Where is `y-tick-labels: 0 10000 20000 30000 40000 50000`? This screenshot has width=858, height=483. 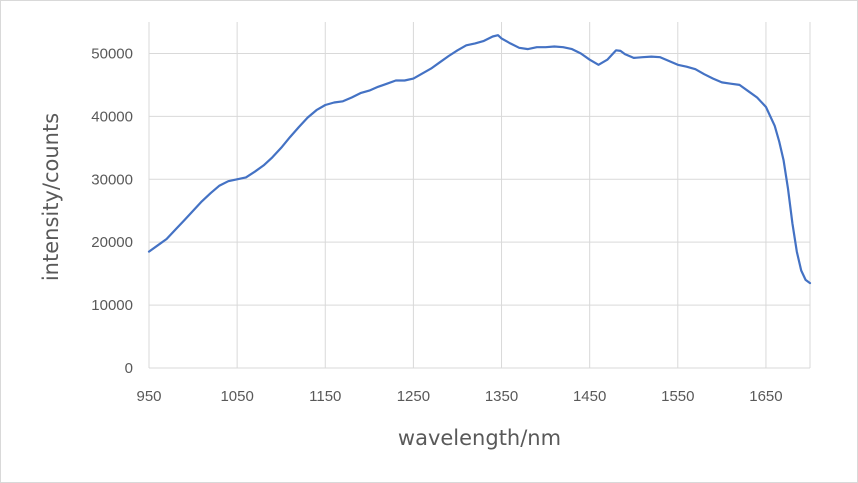
y-tick-labels: 0 10000 20000 30000 40000 50000 is located at coordinates (112, 211).